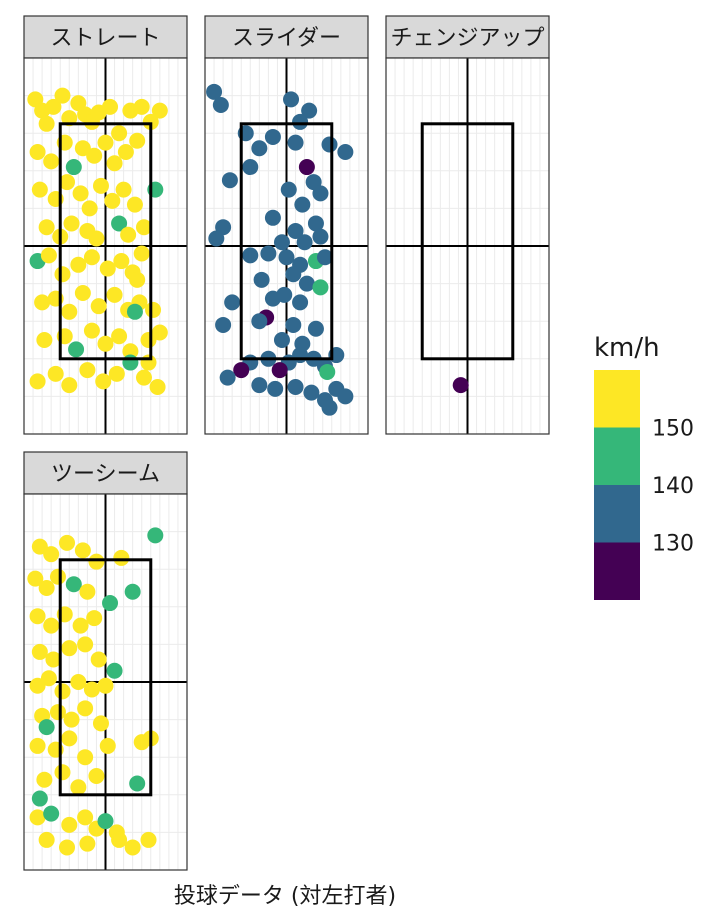 This screenshot has height=921, width=720. I want to click on facet-panel: ツーシーム, so click(105, 661).